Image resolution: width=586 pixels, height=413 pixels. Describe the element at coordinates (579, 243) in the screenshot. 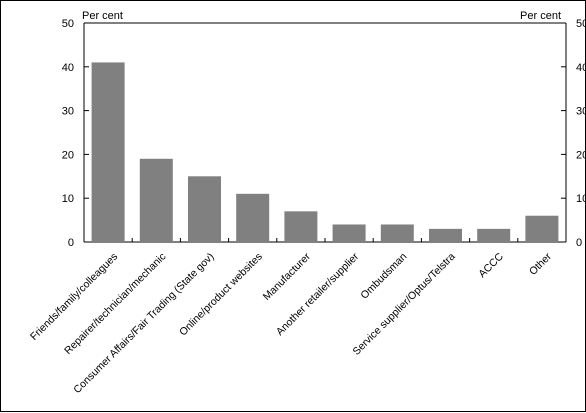

I see `right-tick-label: 0` at that location.